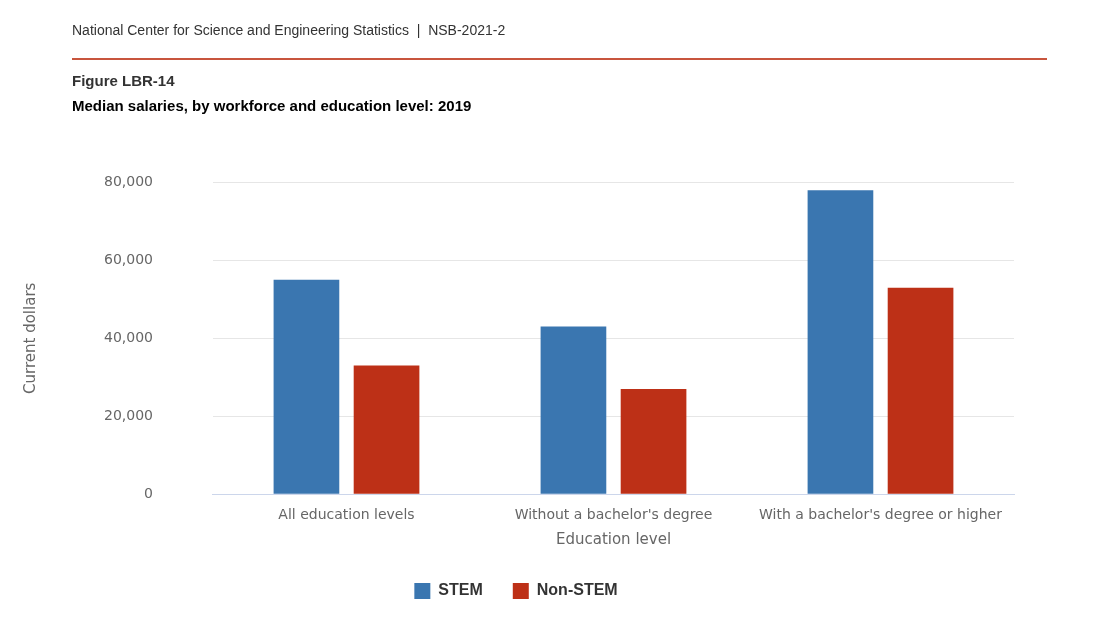  What do you see at coordinates (881, 514) in the screenshot?
I see `x-tick-label: With a bachelor's degree or higher` at bounding box center [881, 514].